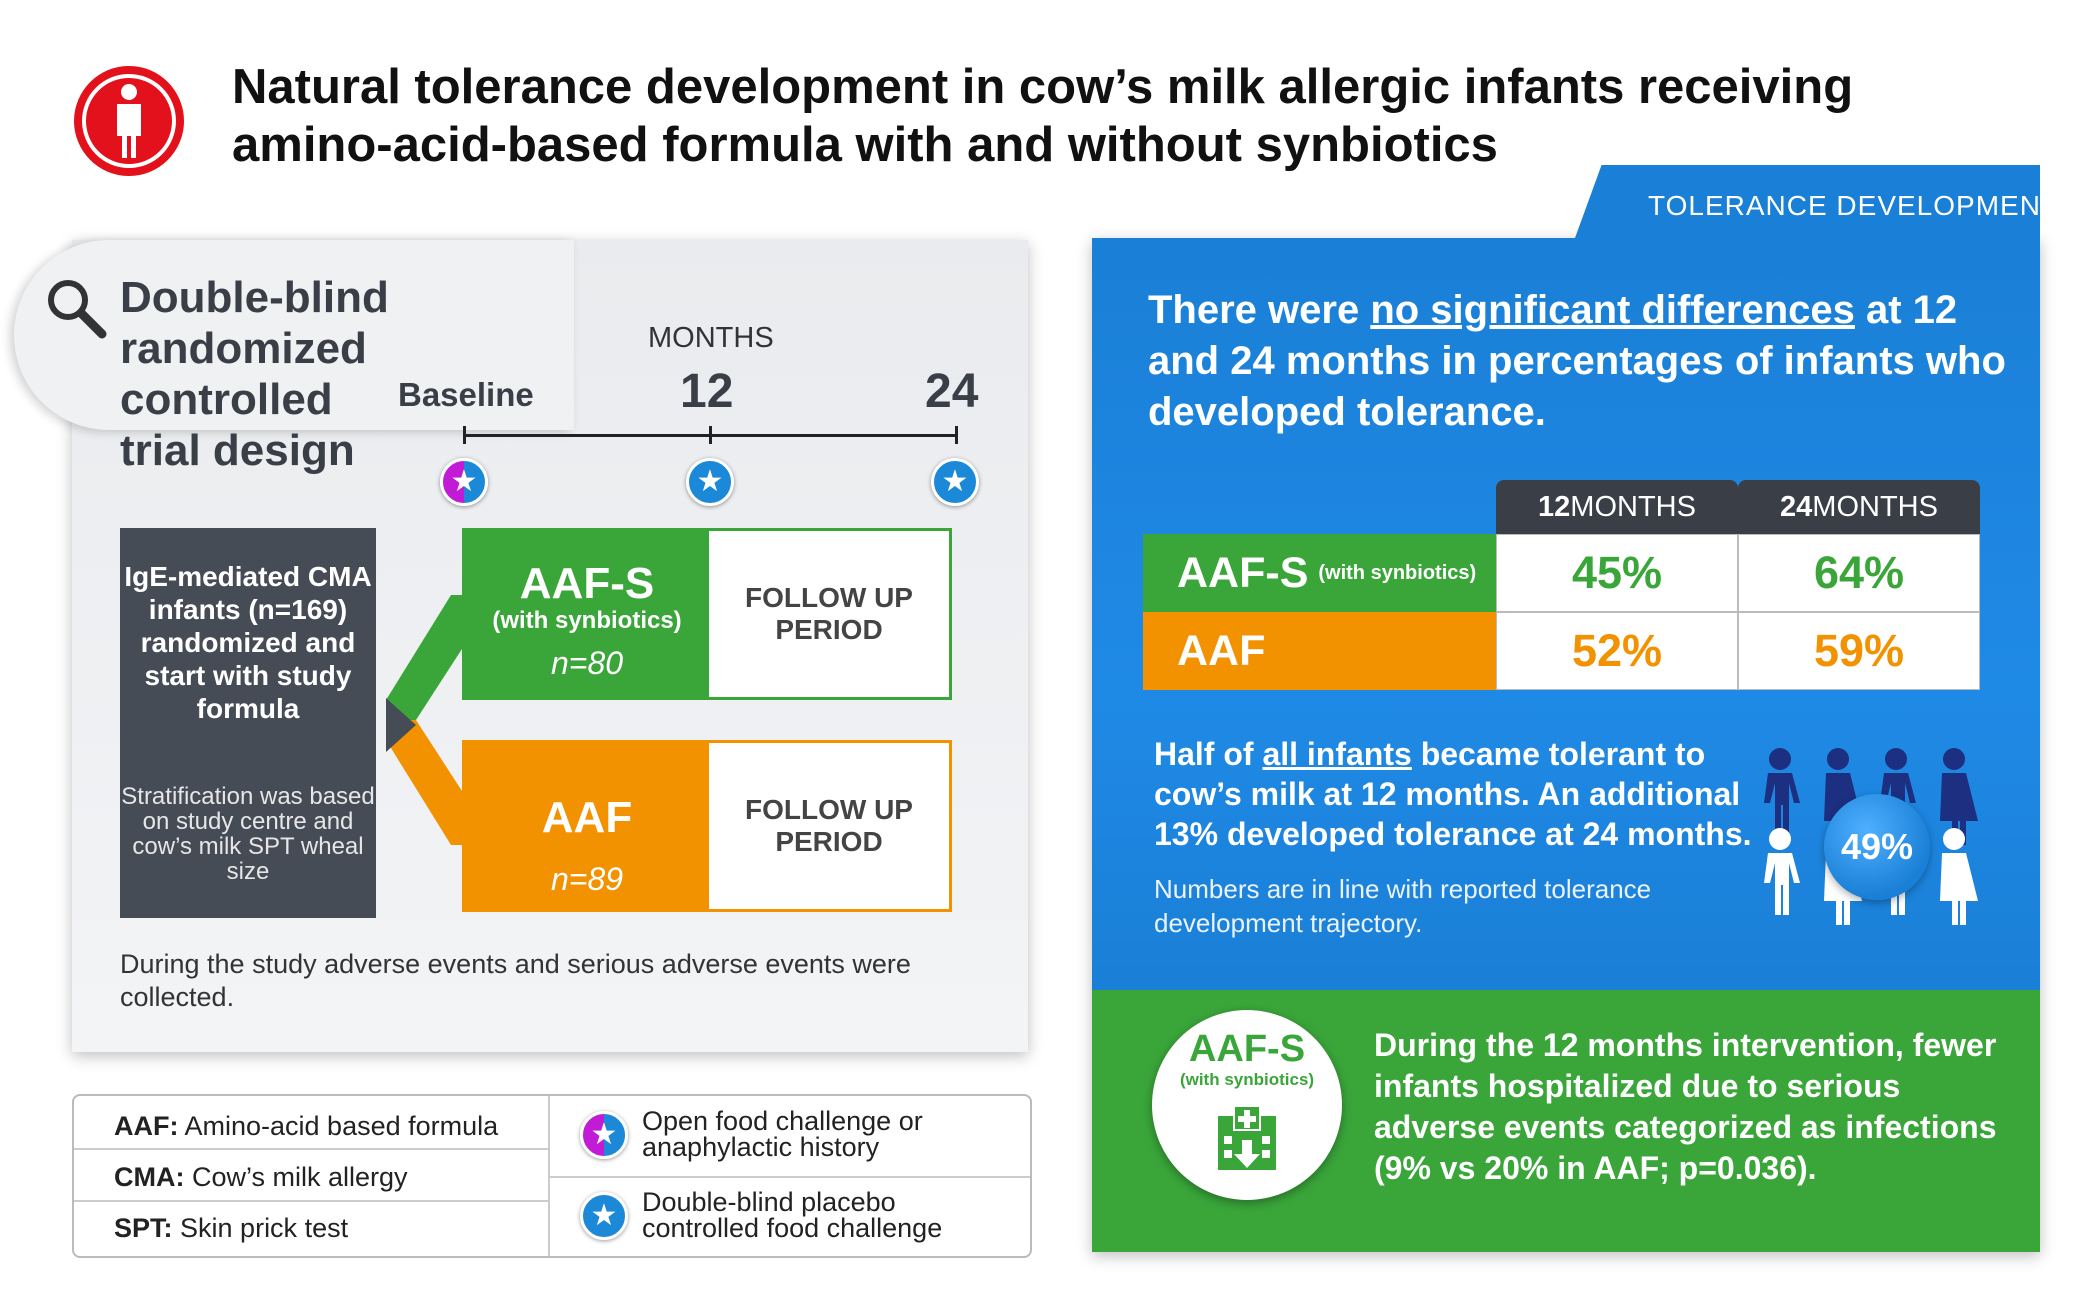  I want to click on aaf-s-arm-head: AAF-S (with synbiotics) n=80, so click(587, 614).